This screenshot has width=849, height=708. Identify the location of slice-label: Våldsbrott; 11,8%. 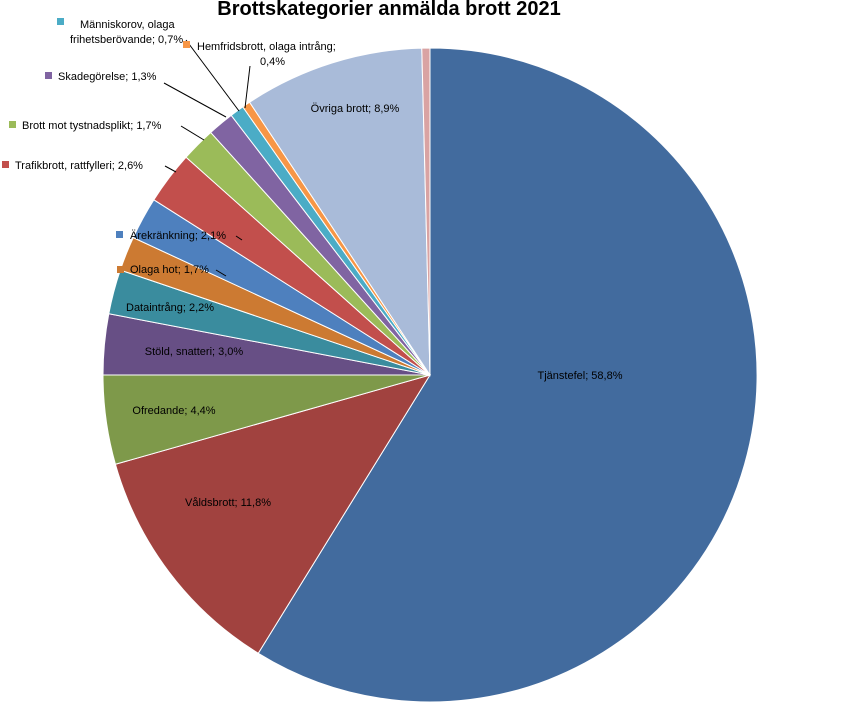
(228, 503).